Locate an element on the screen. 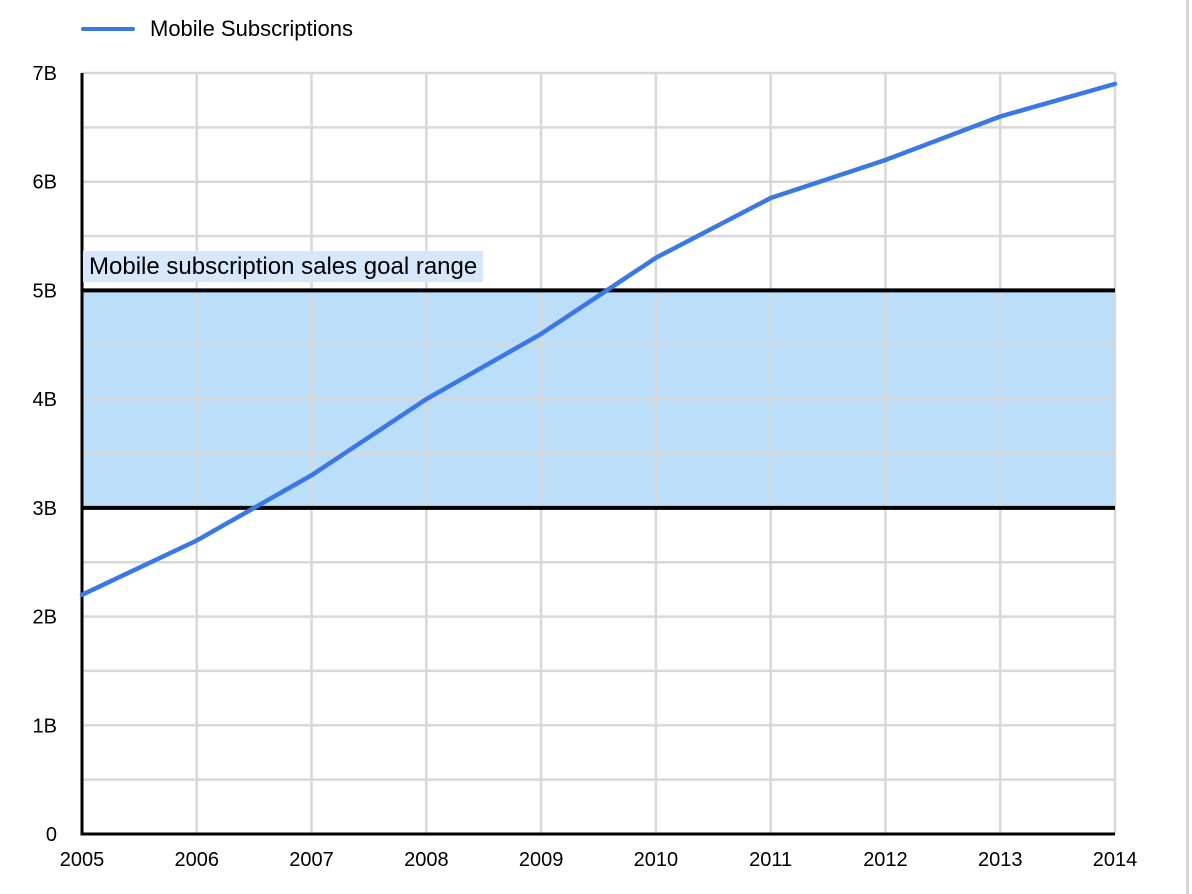 This screenshot has width=1192, height=894. x-tick-label: 2014 is located at coordinates (1115, 860).